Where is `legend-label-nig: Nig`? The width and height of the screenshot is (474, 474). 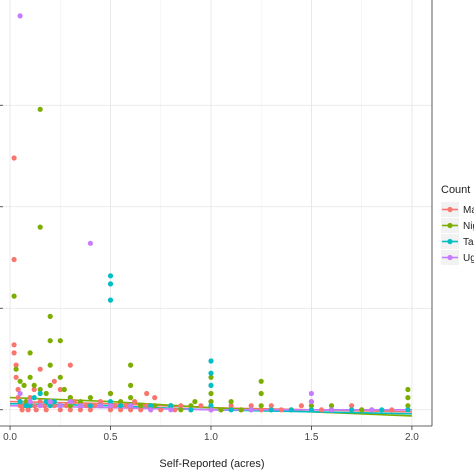
legend-label-nig: Nig is located at coordinates (468, 226).